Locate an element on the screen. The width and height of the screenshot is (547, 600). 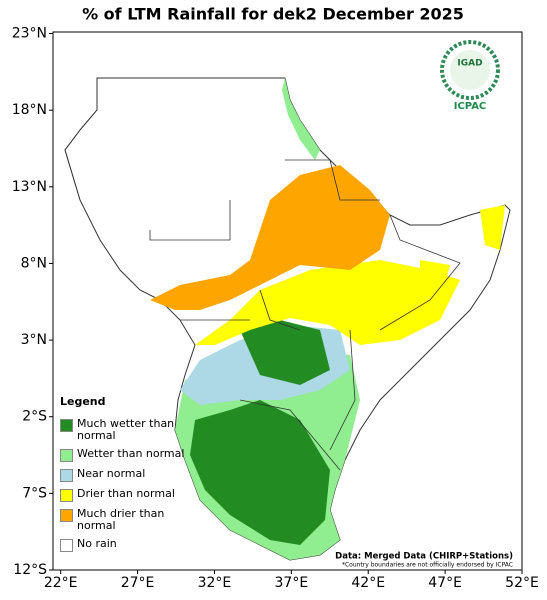
x-tick-label: 42°E is located at coordinates (368, 583).